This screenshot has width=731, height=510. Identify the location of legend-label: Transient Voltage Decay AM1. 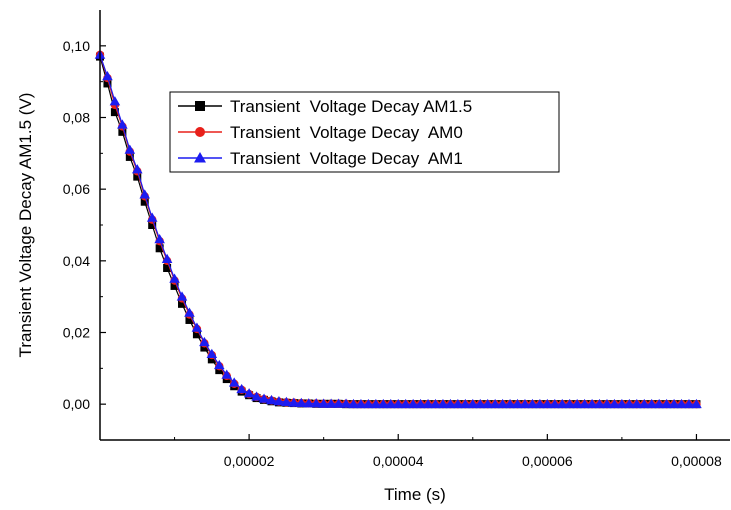
(346, 158).